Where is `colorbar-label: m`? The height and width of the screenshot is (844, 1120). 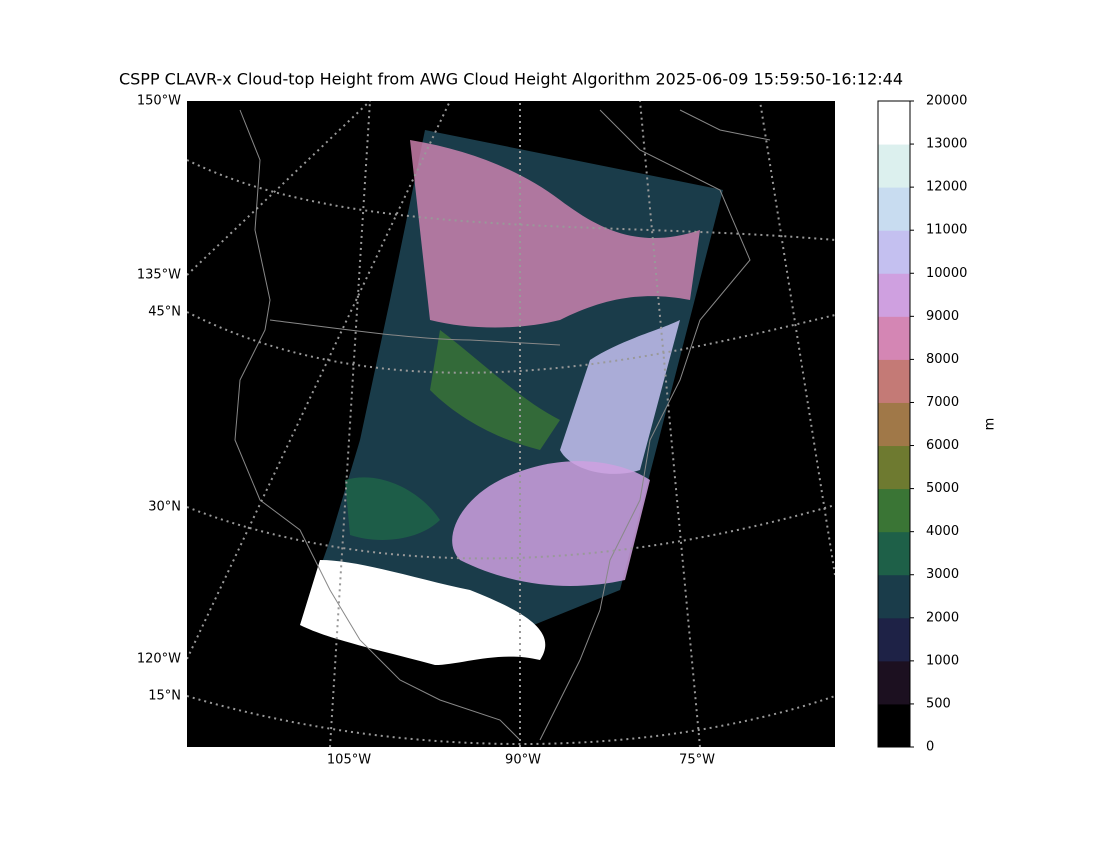 colorbar-label: m is located at coordinates (990, 424).